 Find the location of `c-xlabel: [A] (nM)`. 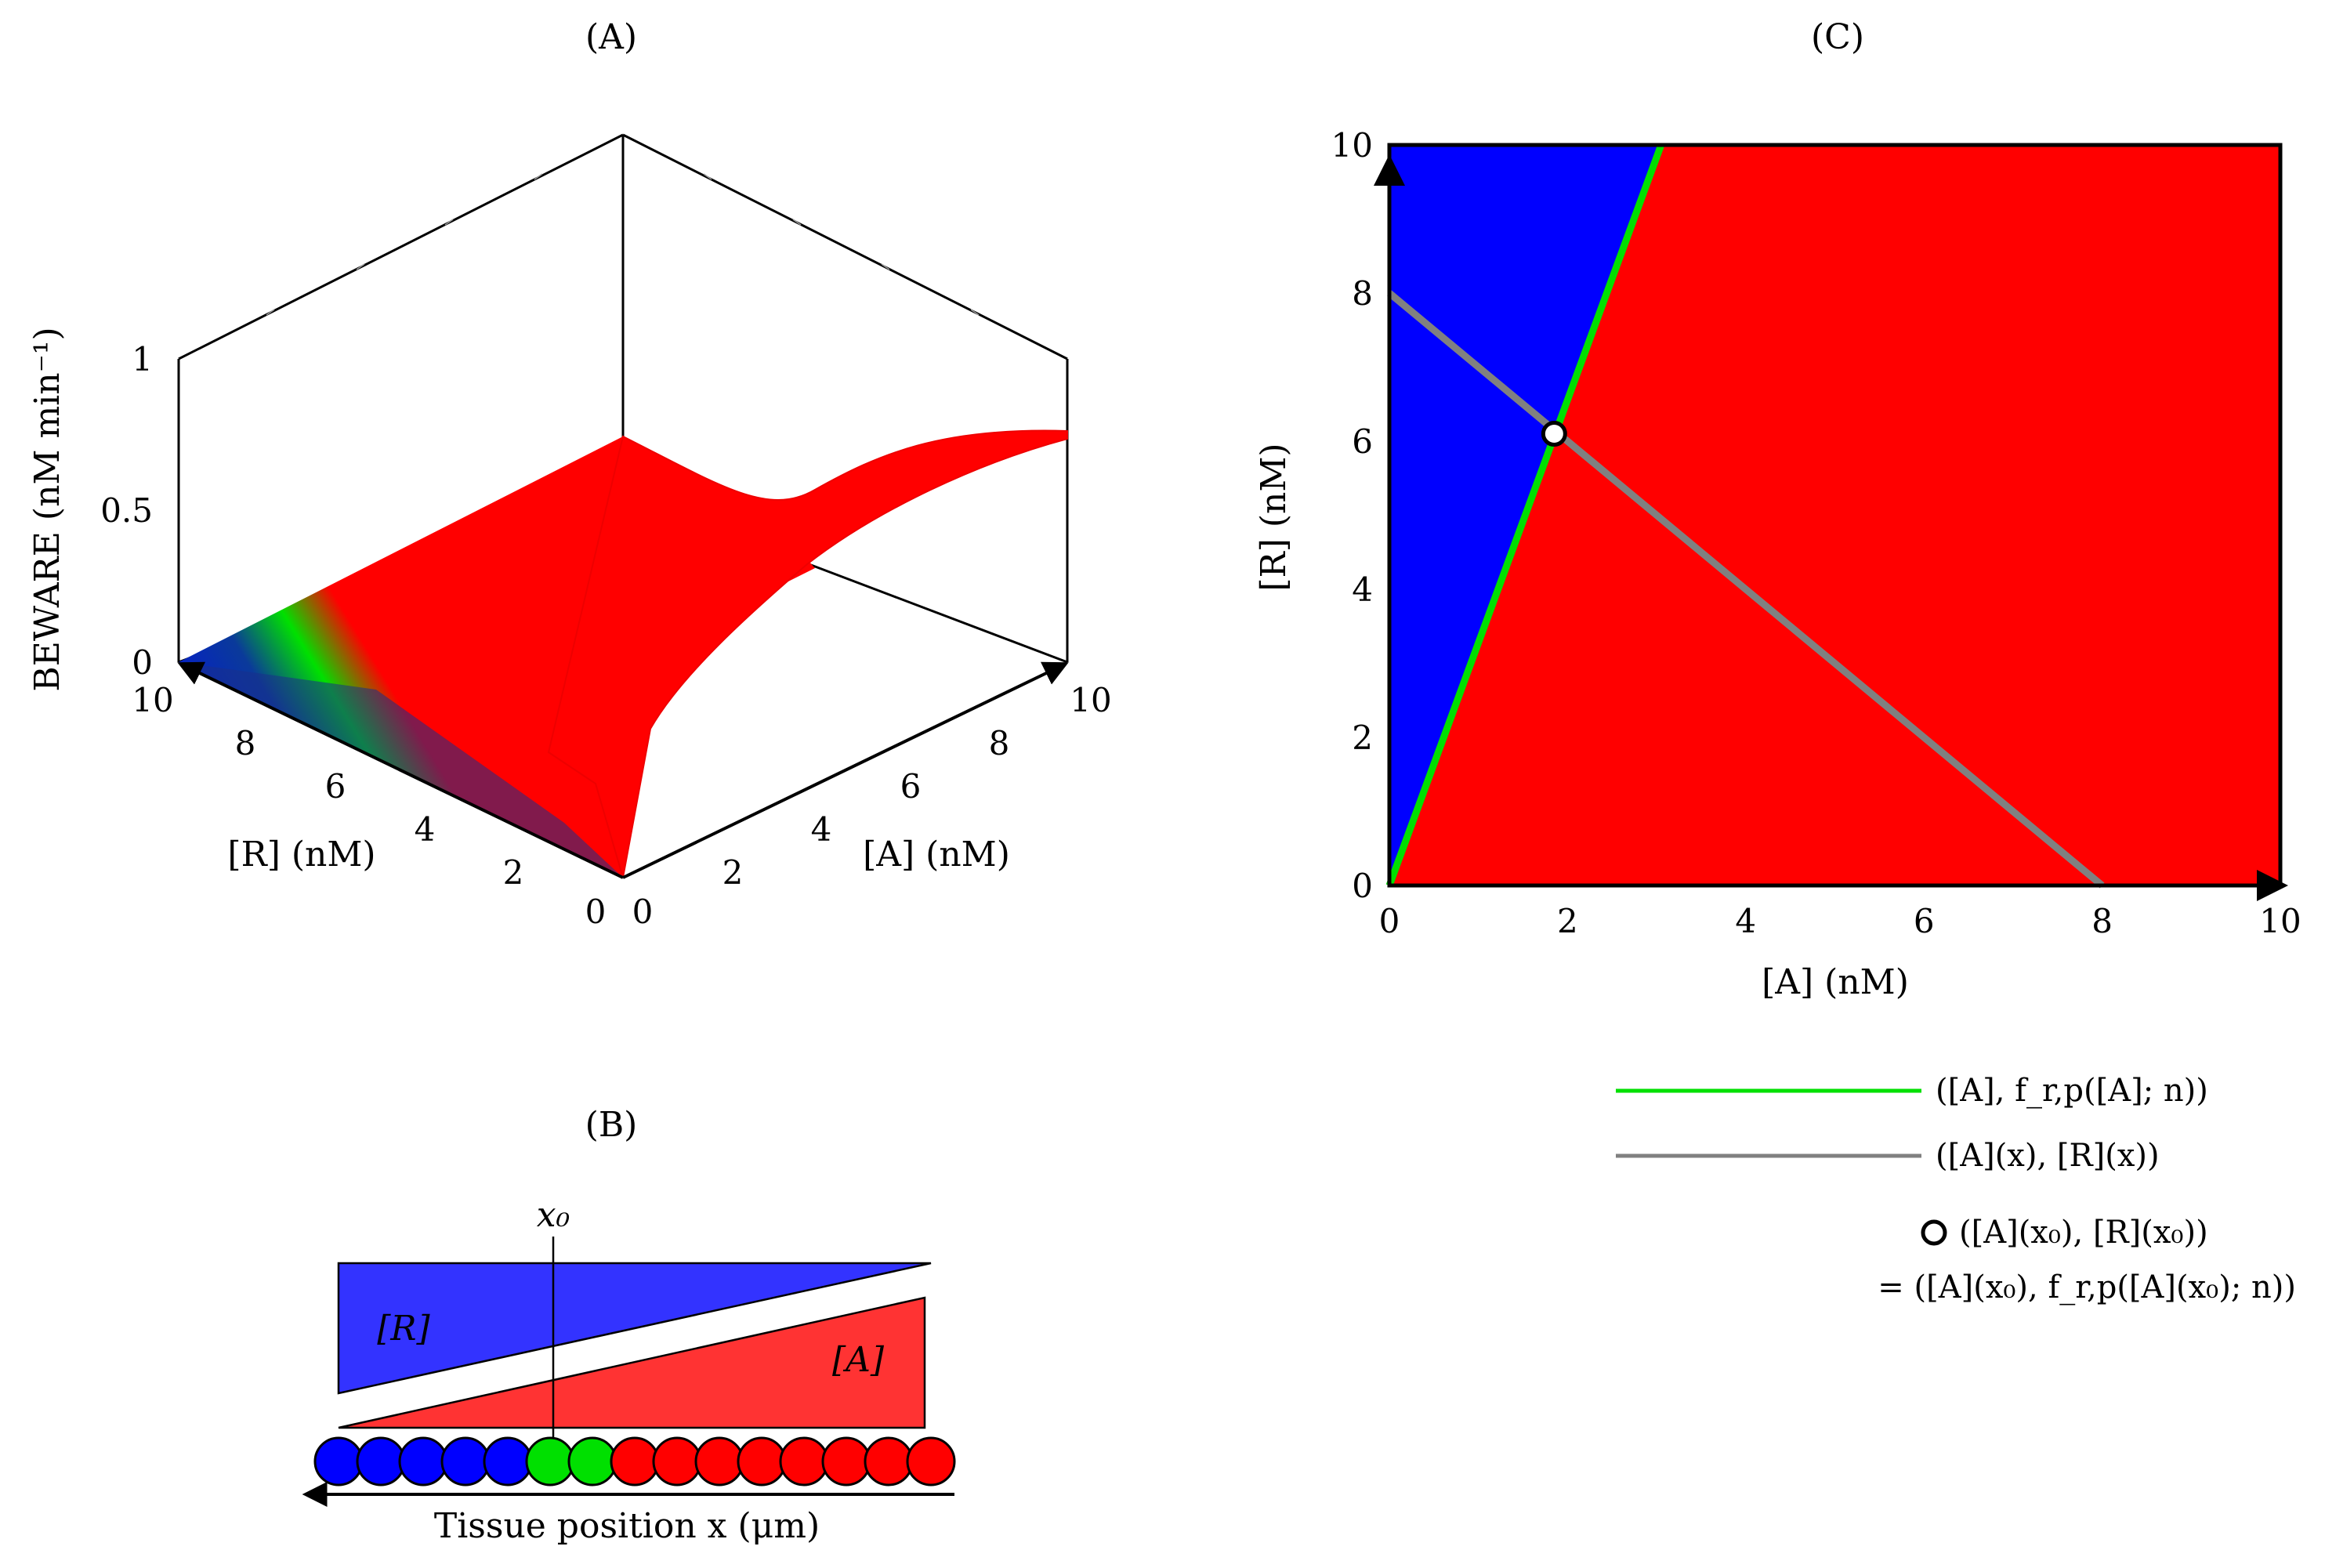

c-xlabel: [A] (nM) is located at coordinates (1835, 982).